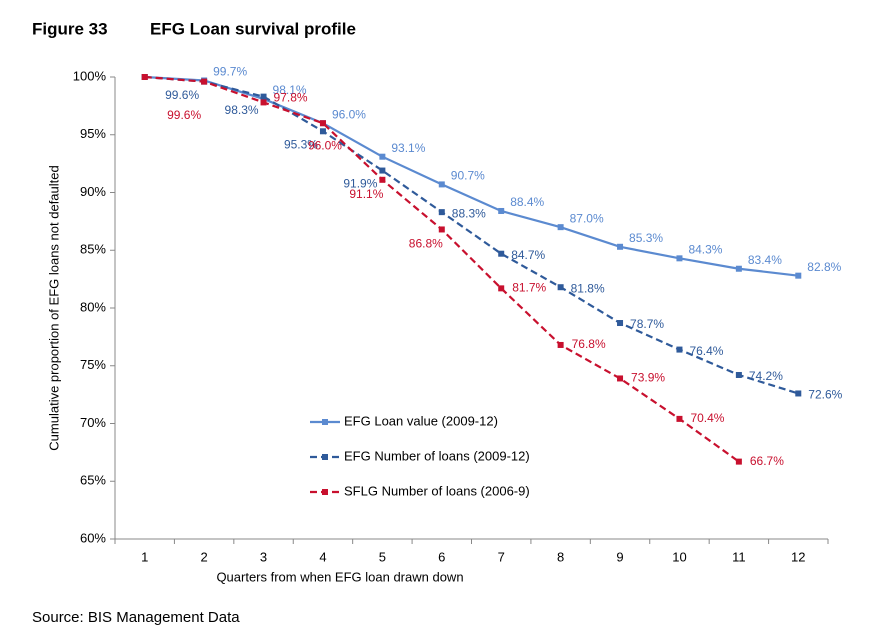  I want to click on data-label: 83.4%, so click(765, 260).